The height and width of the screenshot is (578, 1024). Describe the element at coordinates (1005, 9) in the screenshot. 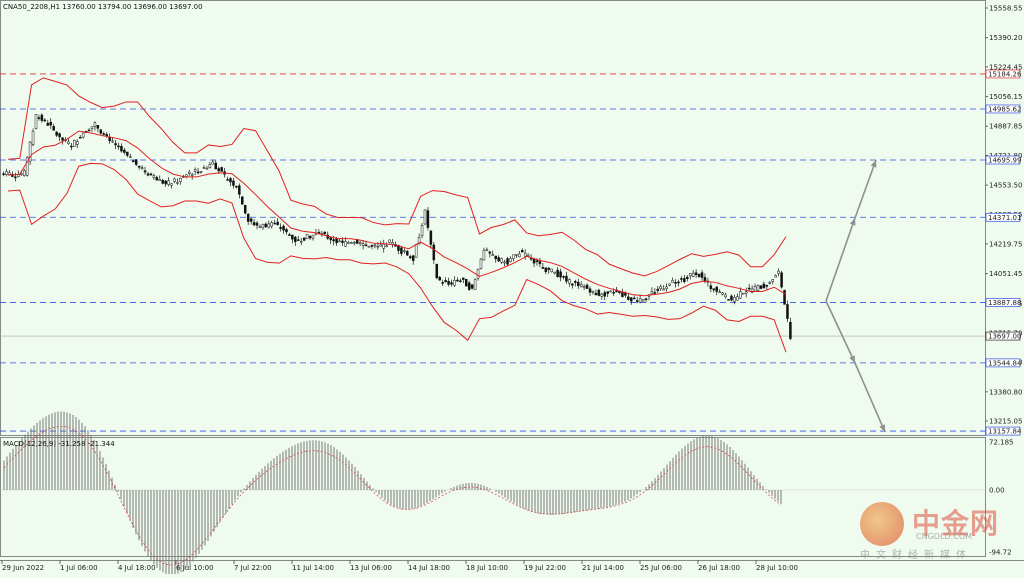

I see `price-tick-label: 15558.55` at that location.